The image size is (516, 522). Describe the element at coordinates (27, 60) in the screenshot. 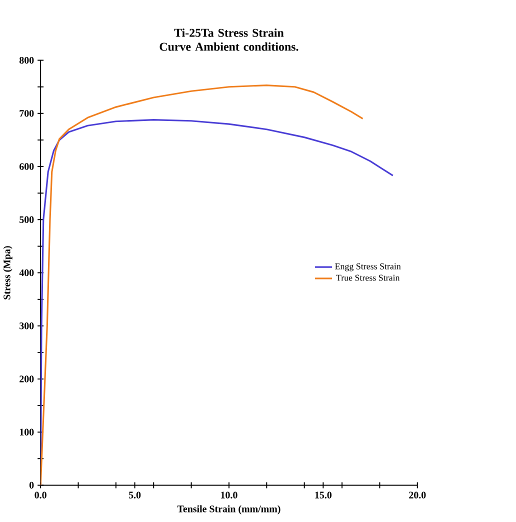

I see `y-tick-label: 800` at that location.